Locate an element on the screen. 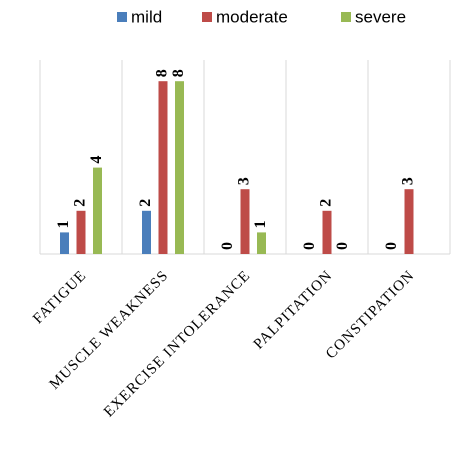  legend: mild moderate severe is located at coordinates (261, 16).